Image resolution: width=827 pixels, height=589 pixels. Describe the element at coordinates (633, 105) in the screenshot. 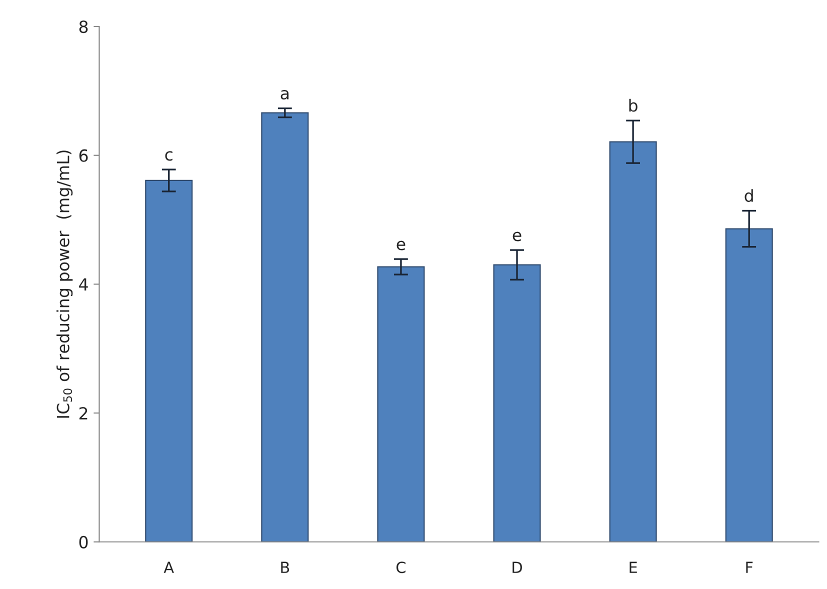

I see `annotation: b` at that location.